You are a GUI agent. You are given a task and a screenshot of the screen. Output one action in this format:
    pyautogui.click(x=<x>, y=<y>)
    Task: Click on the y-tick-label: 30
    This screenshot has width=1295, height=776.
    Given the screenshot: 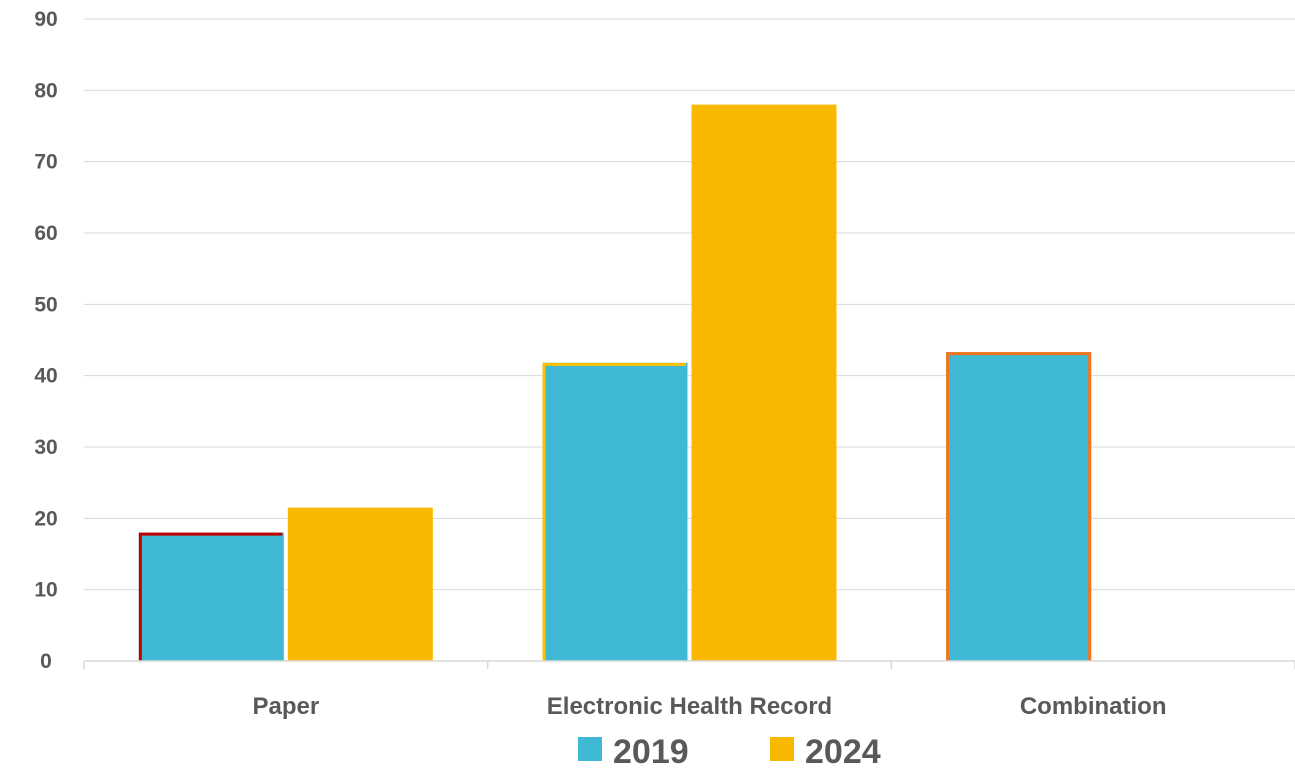 What is the action you would take?
    pyautogui.click(x=45, y=447)
    